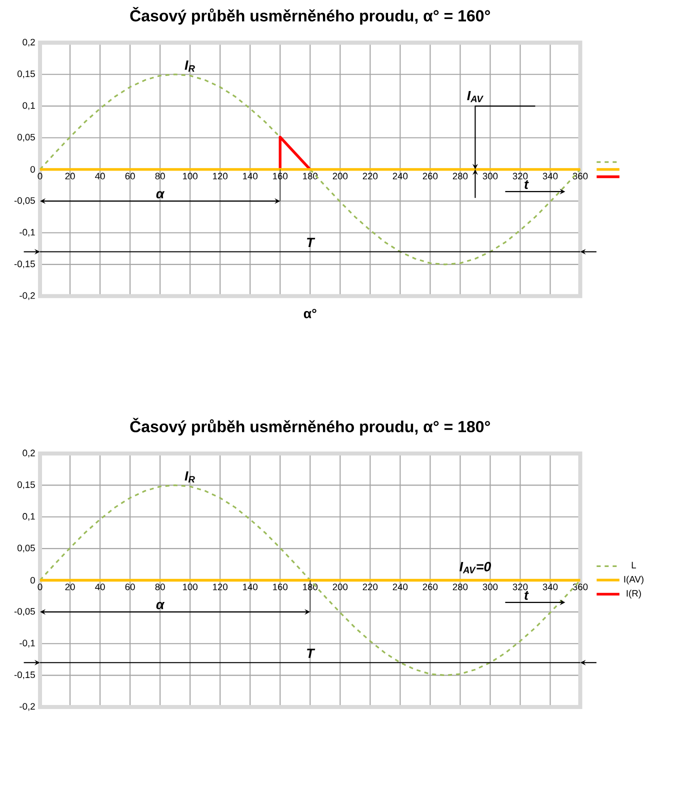  I want to click on legend-label: I(AV), so click(634, 580).